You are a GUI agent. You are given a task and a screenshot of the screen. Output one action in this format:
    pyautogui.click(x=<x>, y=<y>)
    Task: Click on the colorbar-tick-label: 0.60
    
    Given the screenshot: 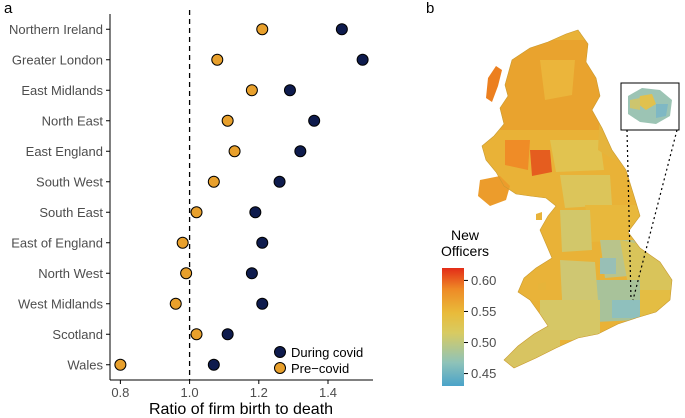 What is the action you would take?
    pyautogui.click(x=483, y=280)
    